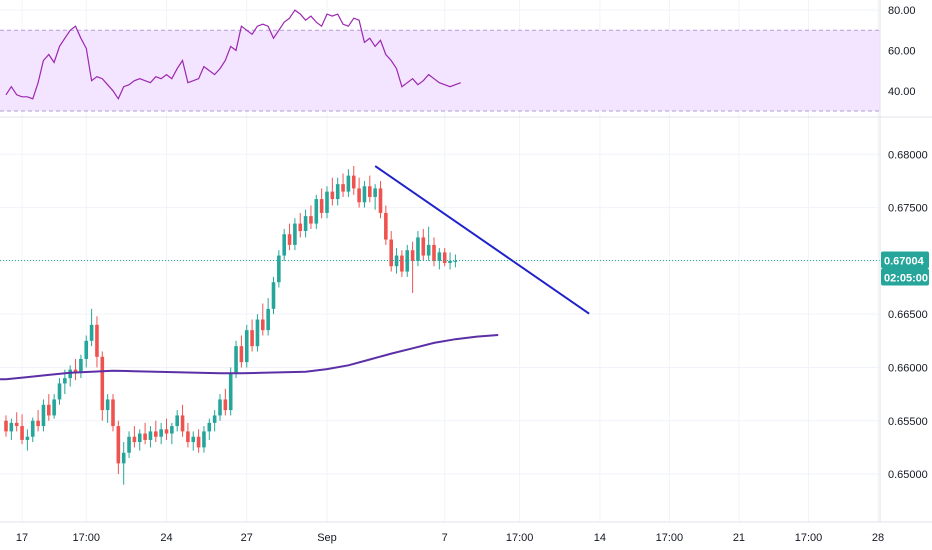 The height and width of the screenshot is (550, 932). I want to click on current-price-badge: 0.67004 02:05:00, so click(905, 268).